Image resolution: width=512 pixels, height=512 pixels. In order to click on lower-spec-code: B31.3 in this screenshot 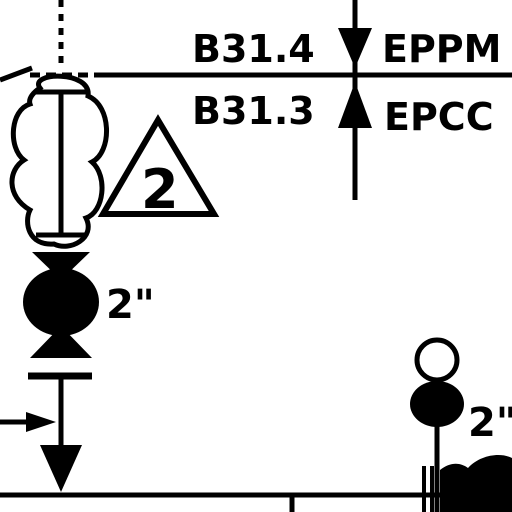, I will do `click(253, 111)`.